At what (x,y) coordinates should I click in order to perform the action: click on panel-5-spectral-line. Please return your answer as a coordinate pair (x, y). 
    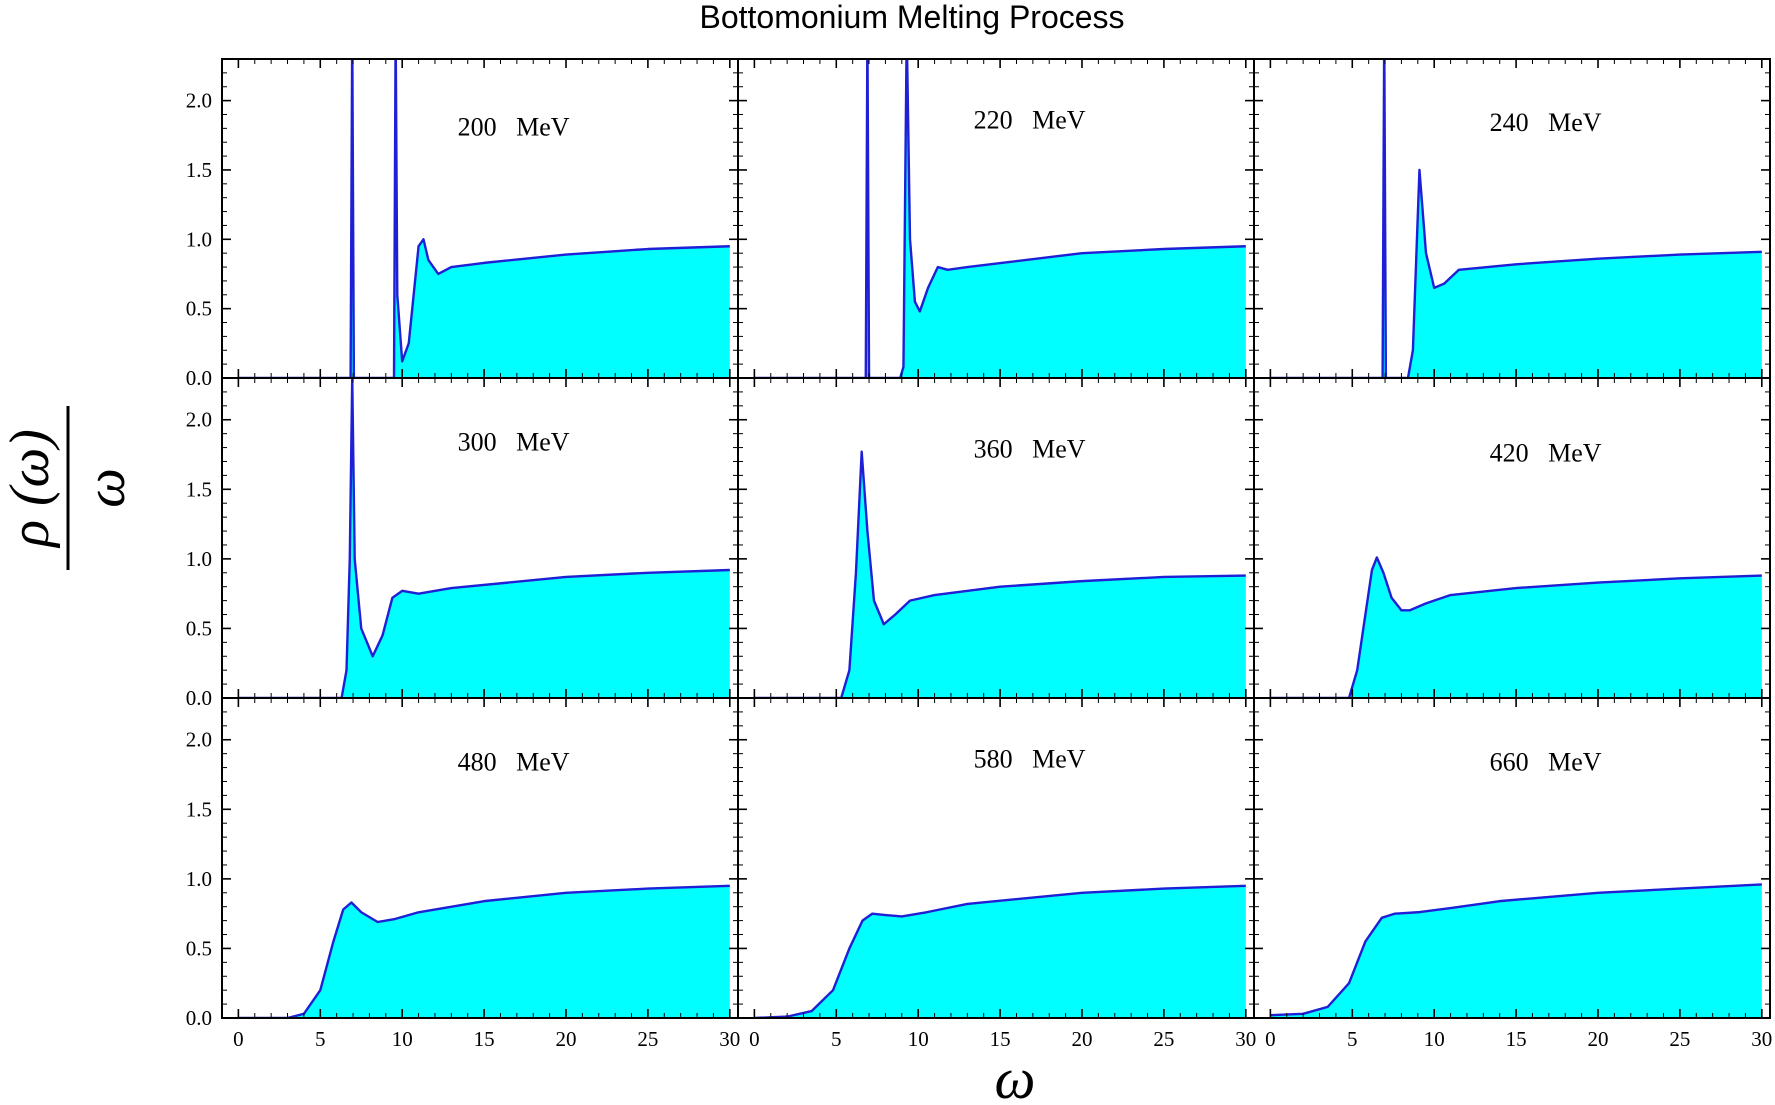
    Looking at the image, I should click on (1000, 574).